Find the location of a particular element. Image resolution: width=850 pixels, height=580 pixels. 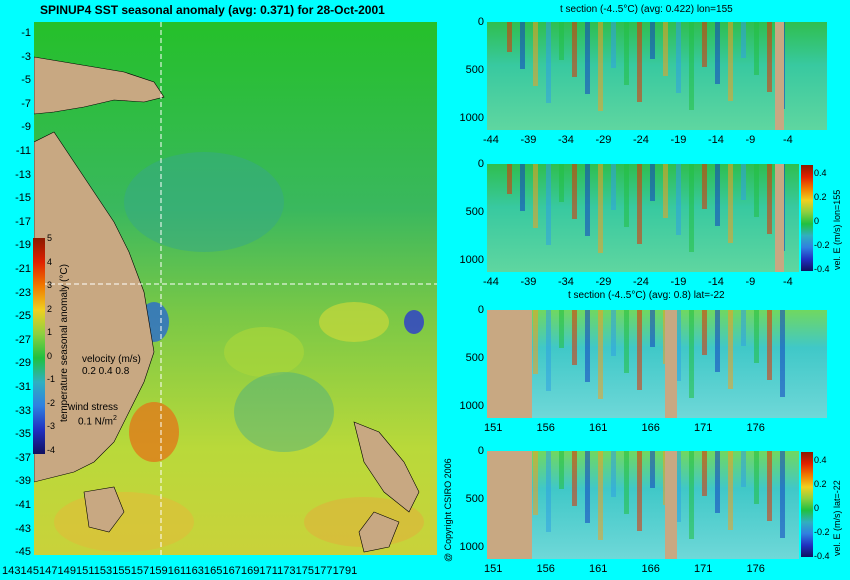

section-x-tick: 161 is located at coordinates (598, 569).